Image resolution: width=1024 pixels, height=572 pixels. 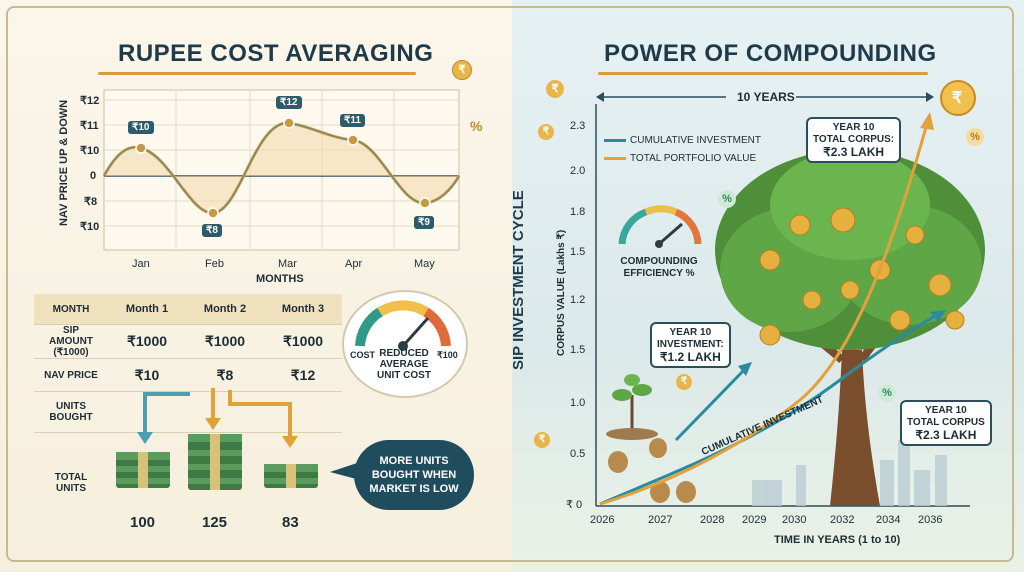 I want to click on nav-line-teal, so click(x=281, y=168).